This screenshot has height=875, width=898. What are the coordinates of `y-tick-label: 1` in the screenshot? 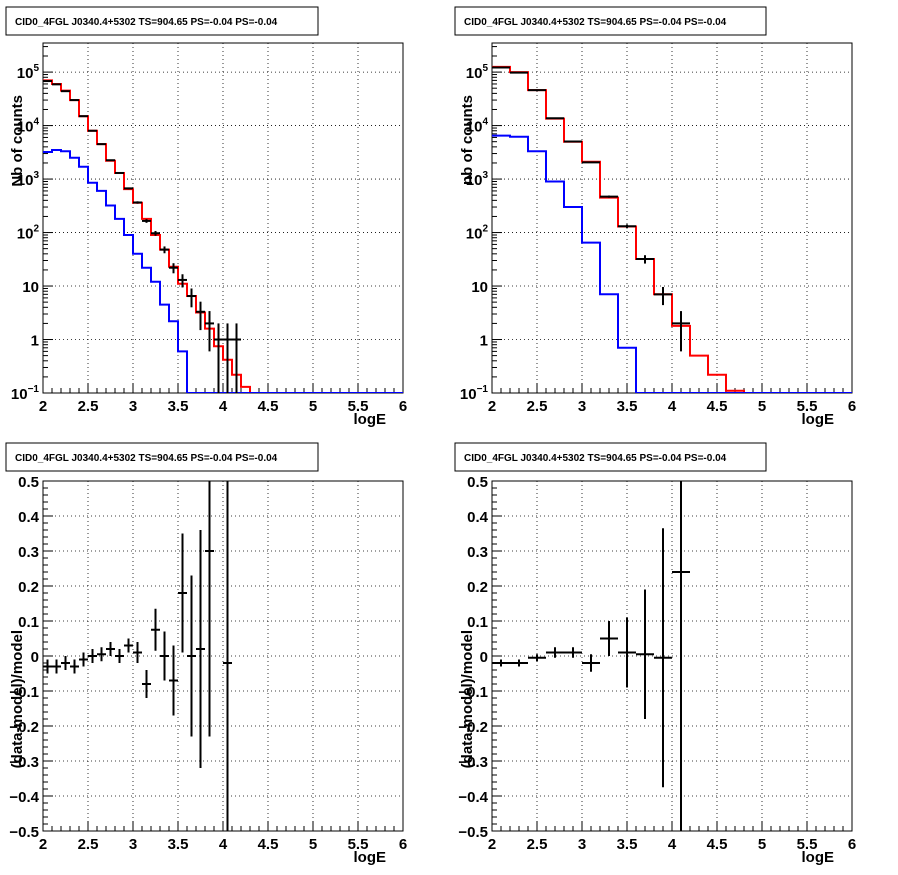 It's located at (35, 341).